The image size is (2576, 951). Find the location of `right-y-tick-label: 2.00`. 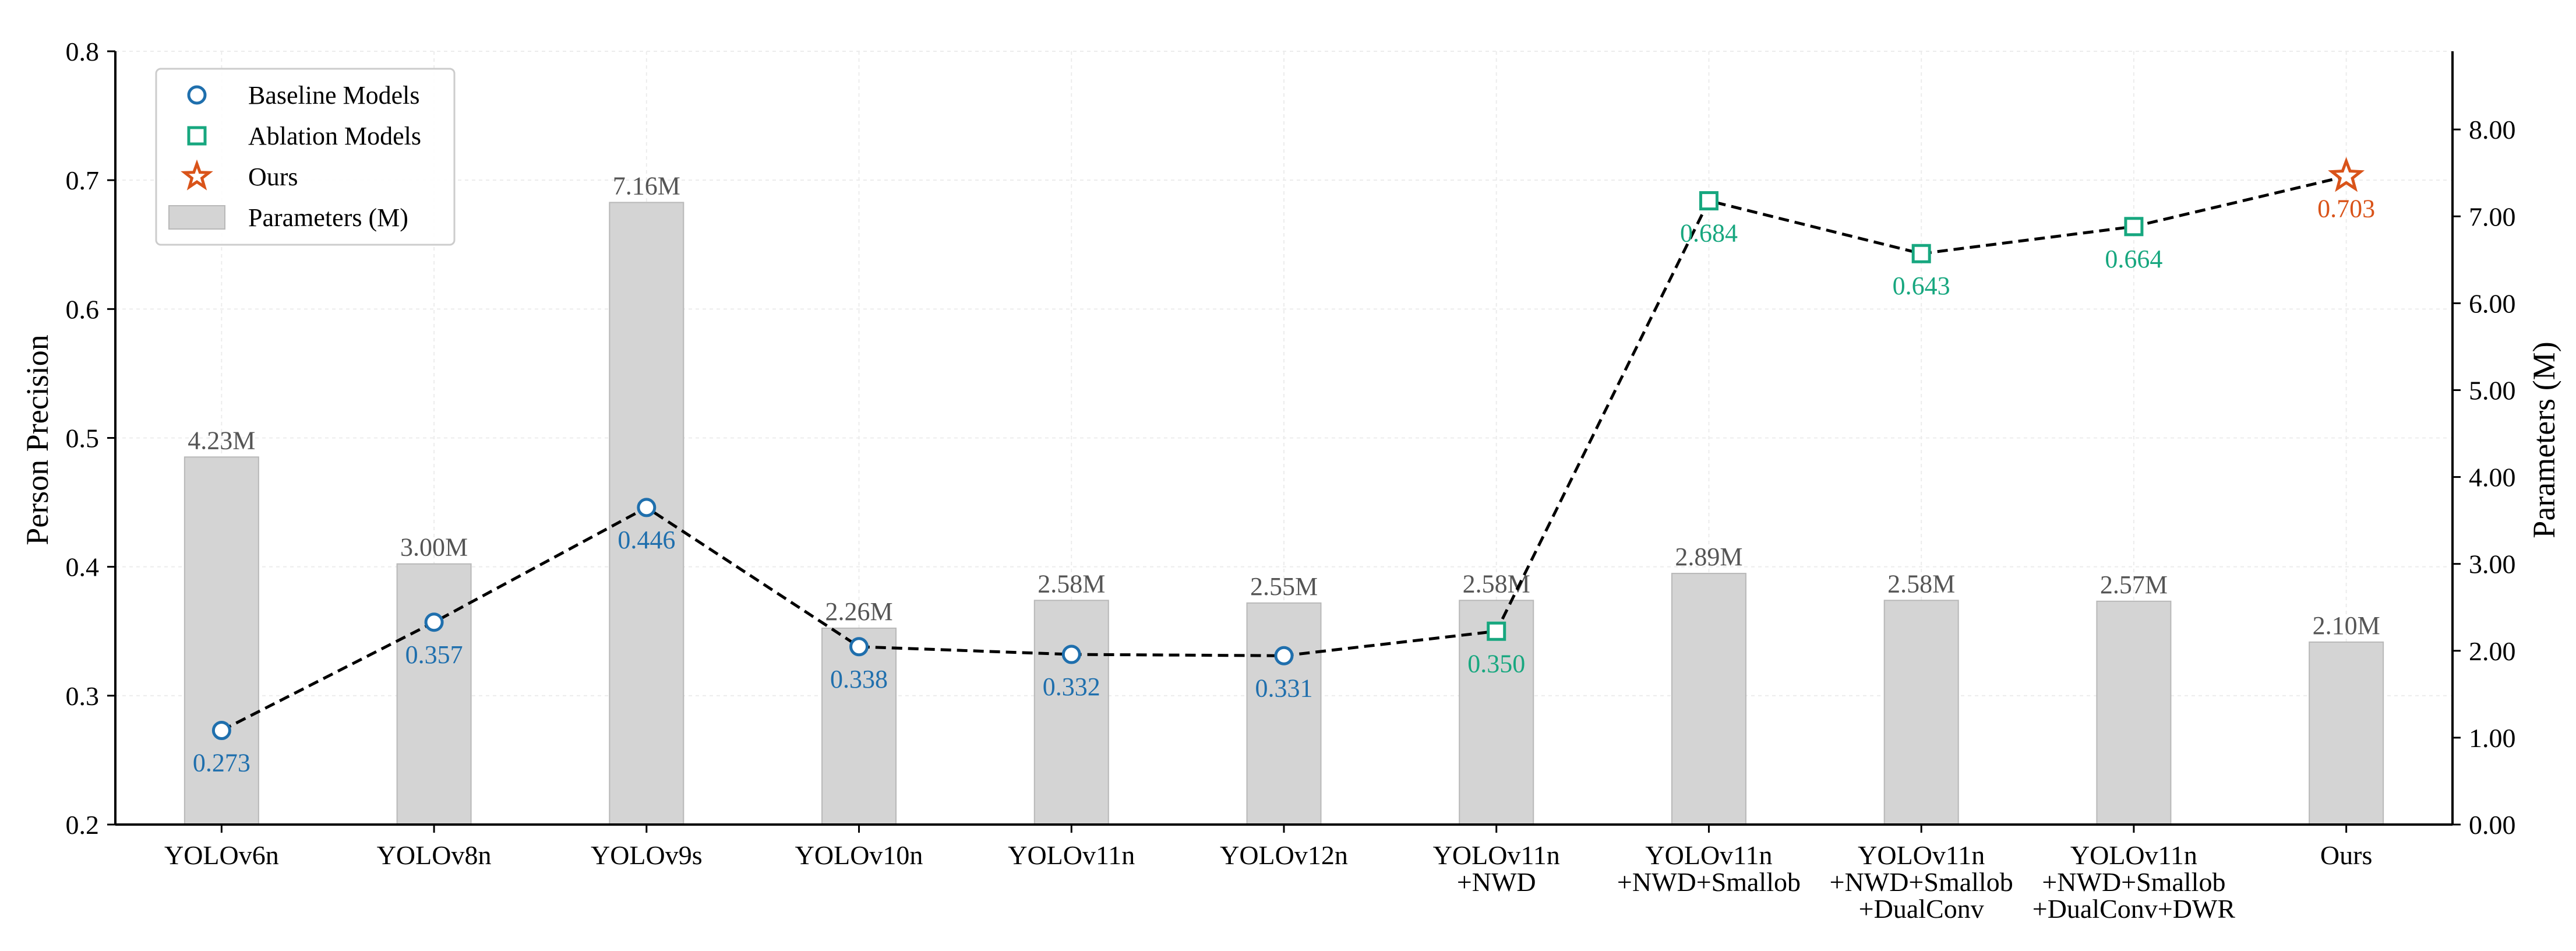

right-y-tick-label: 2.00 is located at coordinates (2492, 651).